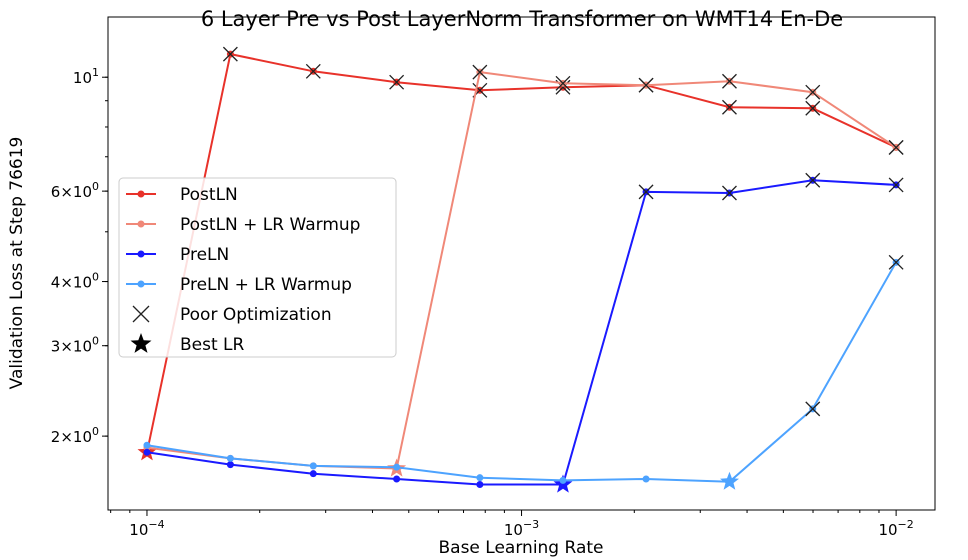 This screenshot has width=968, height=560. What do you see at coordinates (75, 345) in the screenshot?
I see `y-tick-label: 3×100` at bounding box center [75, 345].